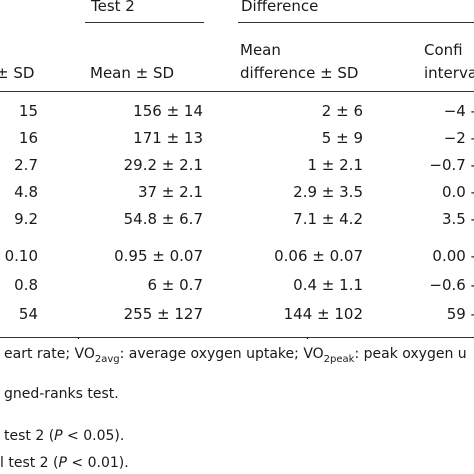  Describe the element at coordinates (170, 192) in the screenshot. I see `cell-c2: 37 ± 2.1` at that location.